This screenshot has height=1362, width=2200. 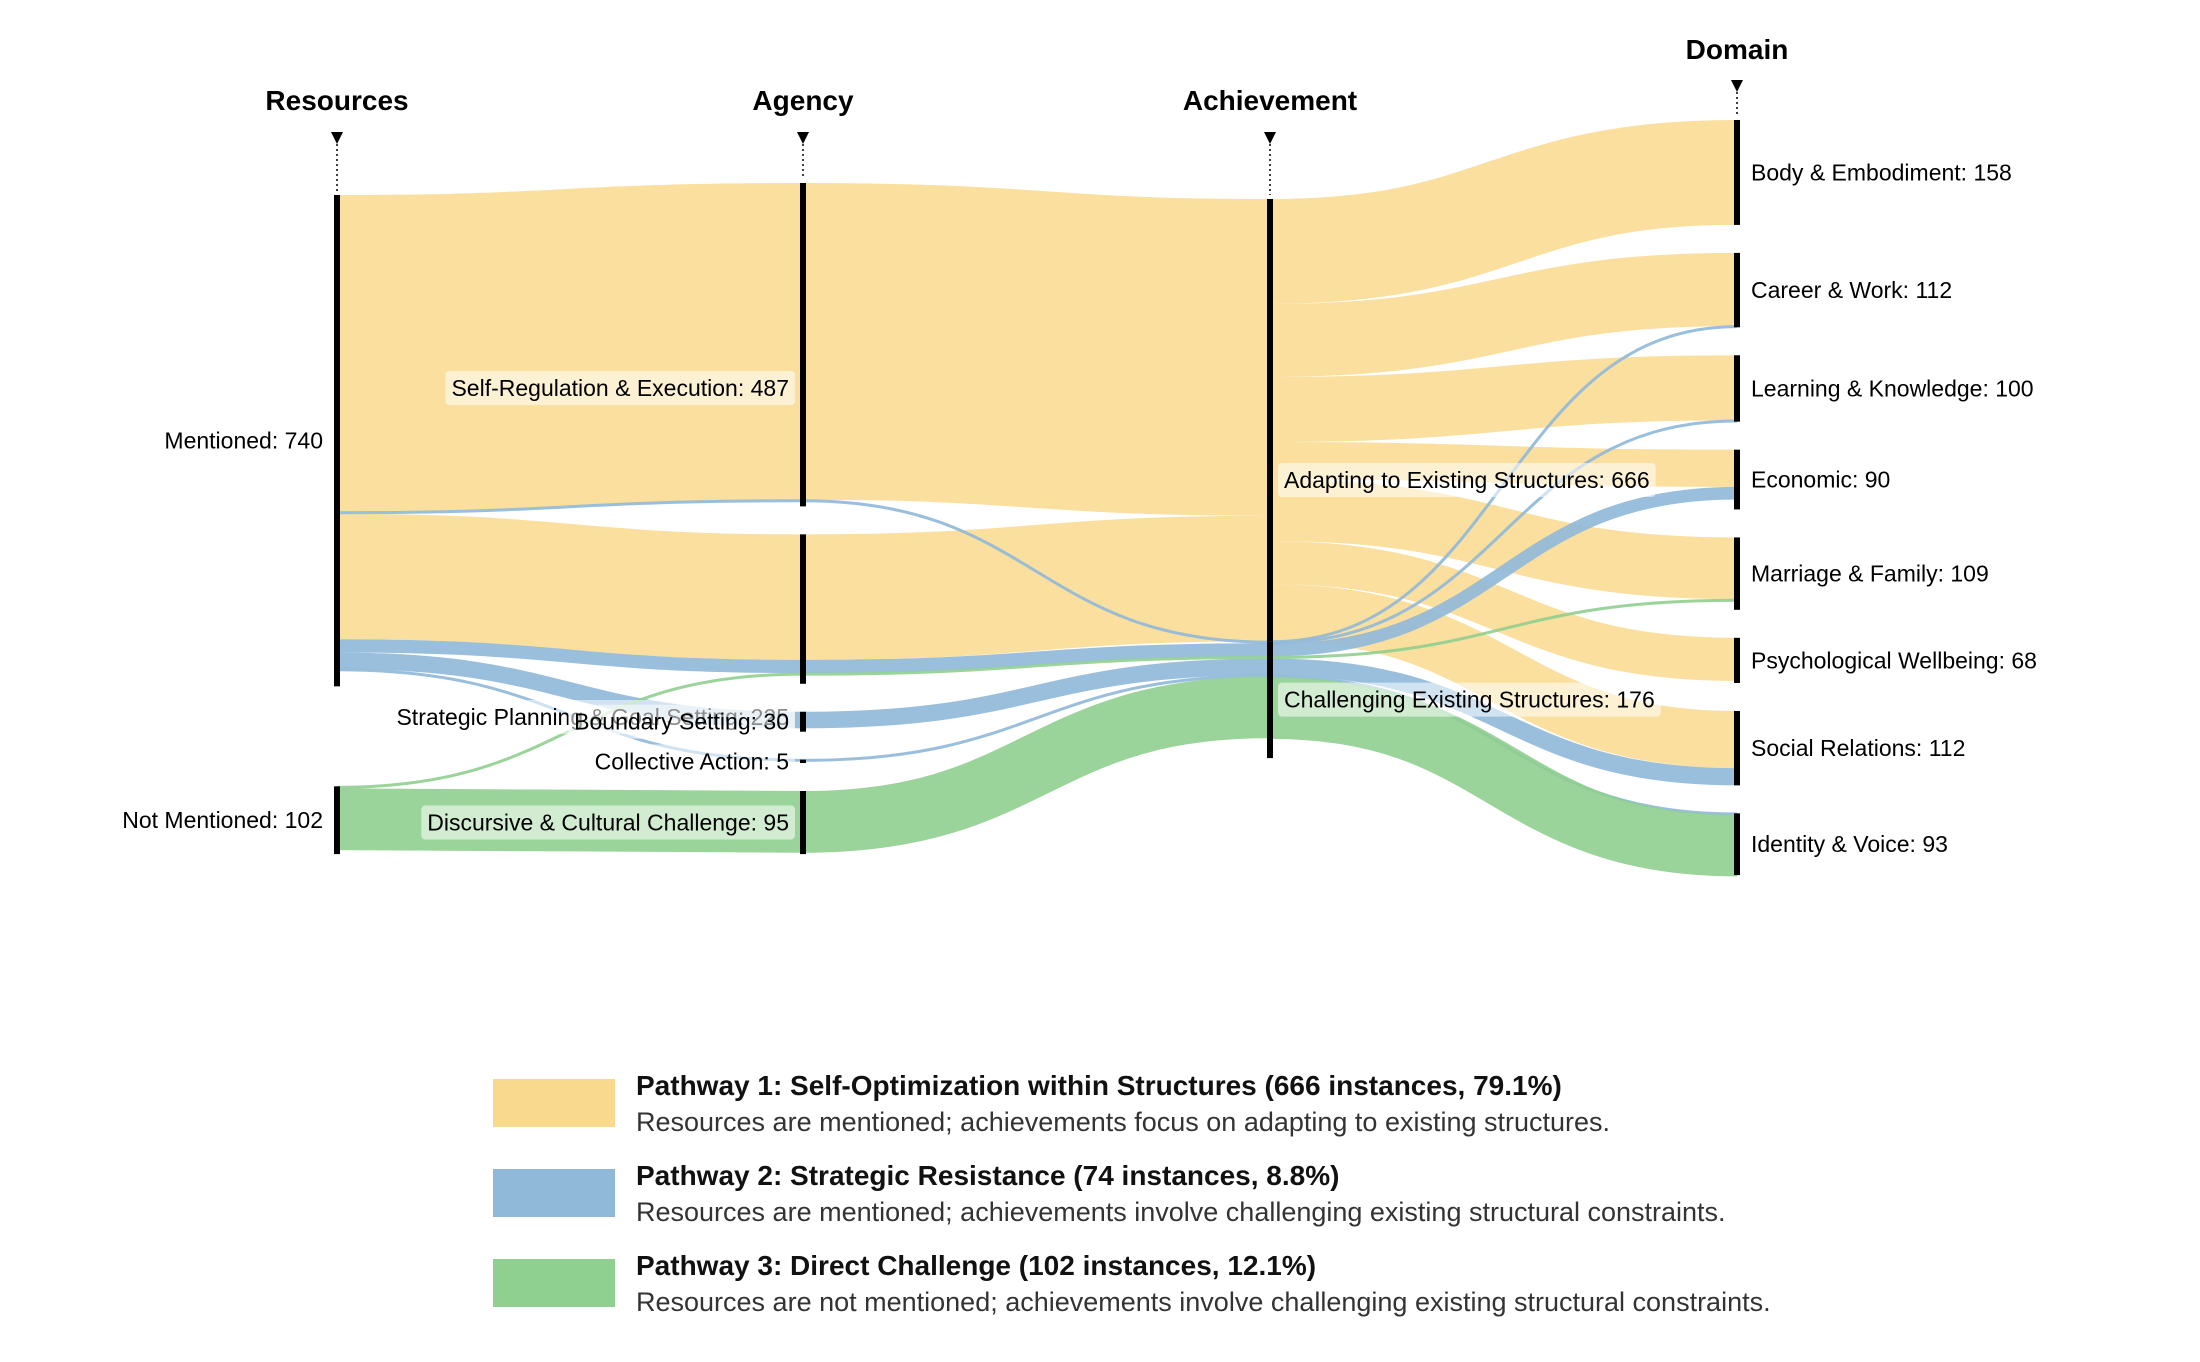 I want to click on node-label-text-discursive: Discursive & Cultural Challenge: 95, so click(x=608, y=823).